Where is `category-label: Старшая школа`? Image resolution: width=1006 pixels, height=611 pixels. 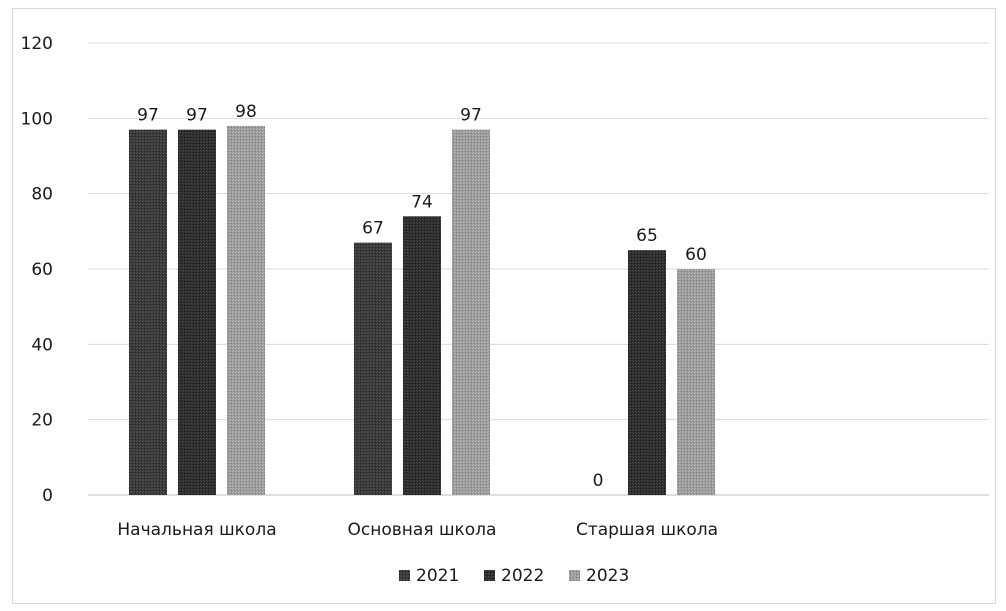
category-label: Старшая школа is located at coordinates (647, 530).